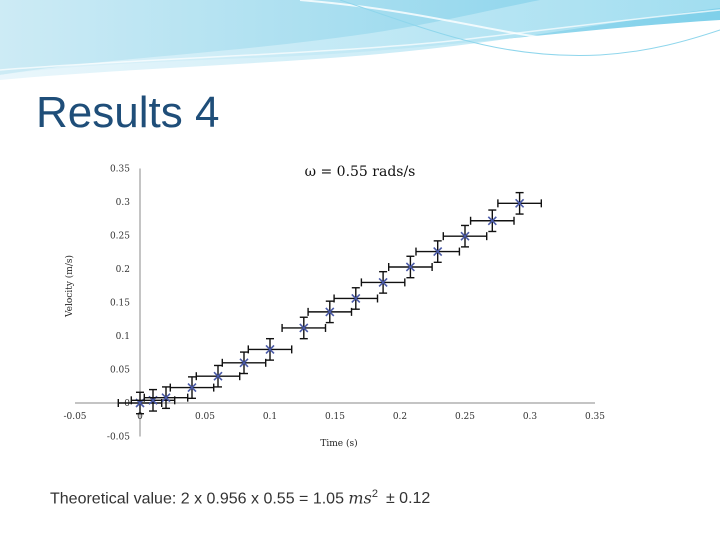 Image resolution: width=720 pixels, height=540 pixels. What do you see at coordinates (123, 270) in the screenshot?
I see `y-tick-label: 0.2` at bounding box center [123, 270].